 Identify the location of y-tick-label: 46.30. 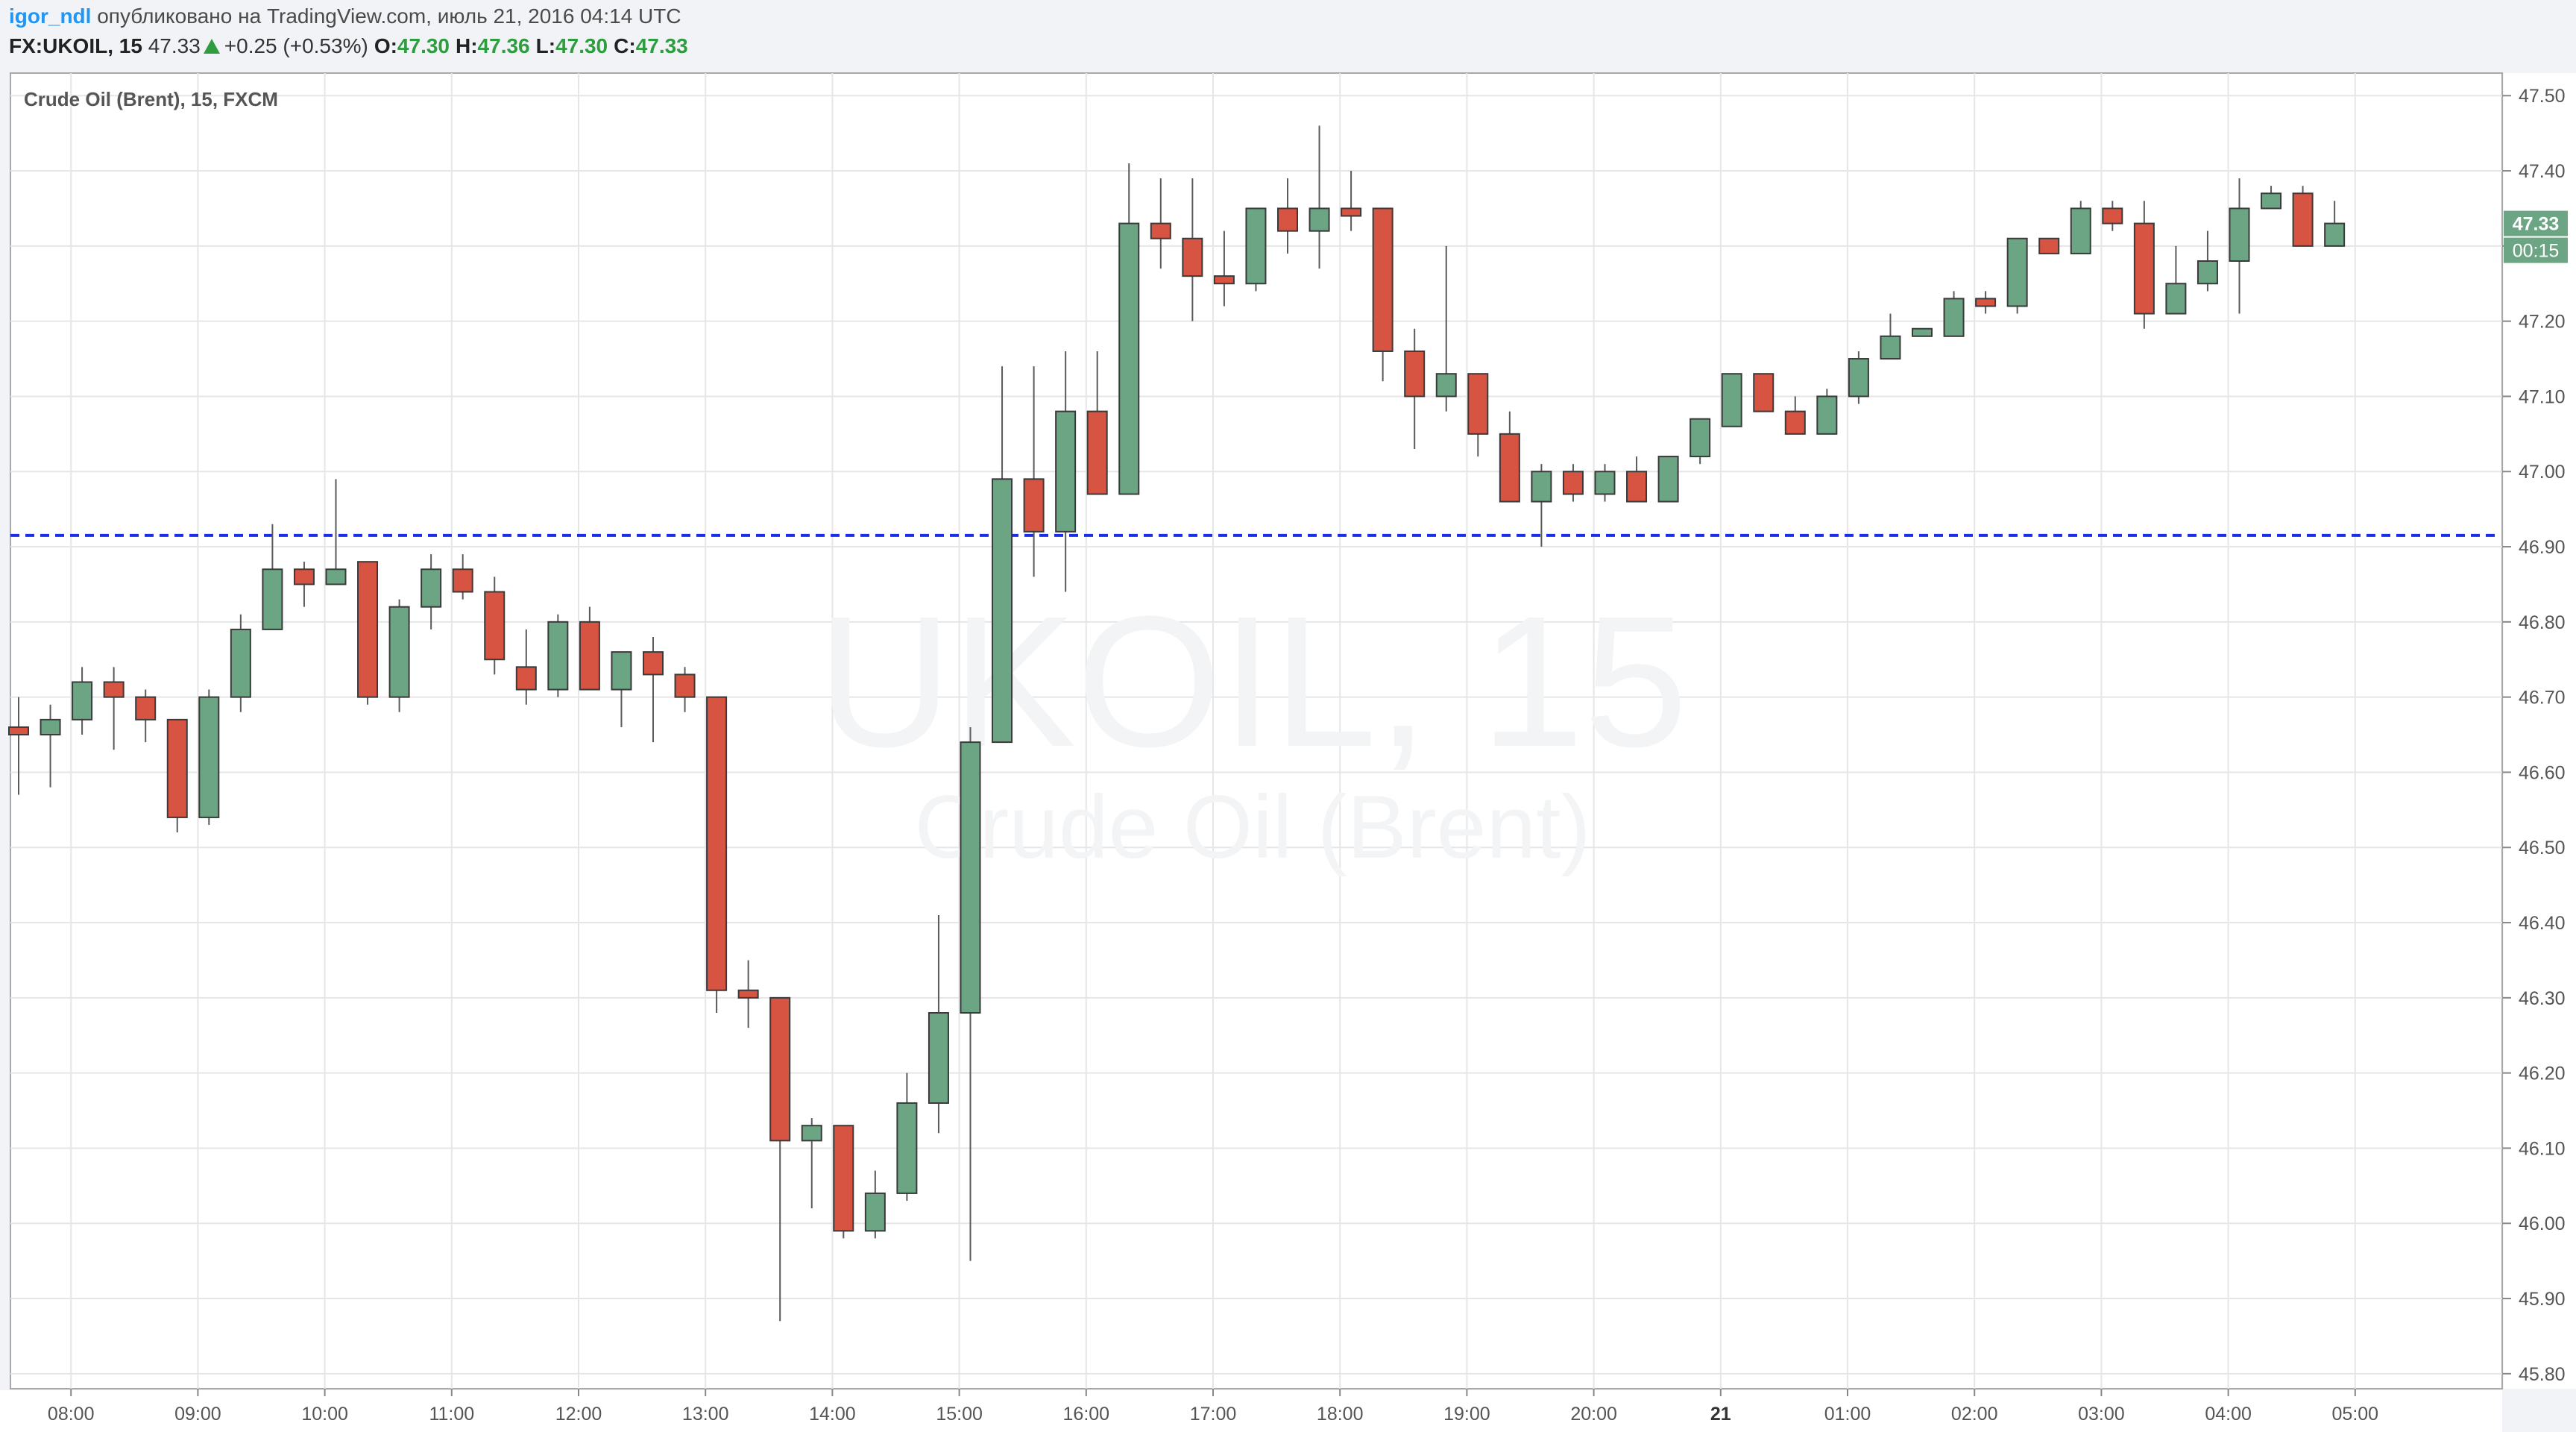
(2542, 998).